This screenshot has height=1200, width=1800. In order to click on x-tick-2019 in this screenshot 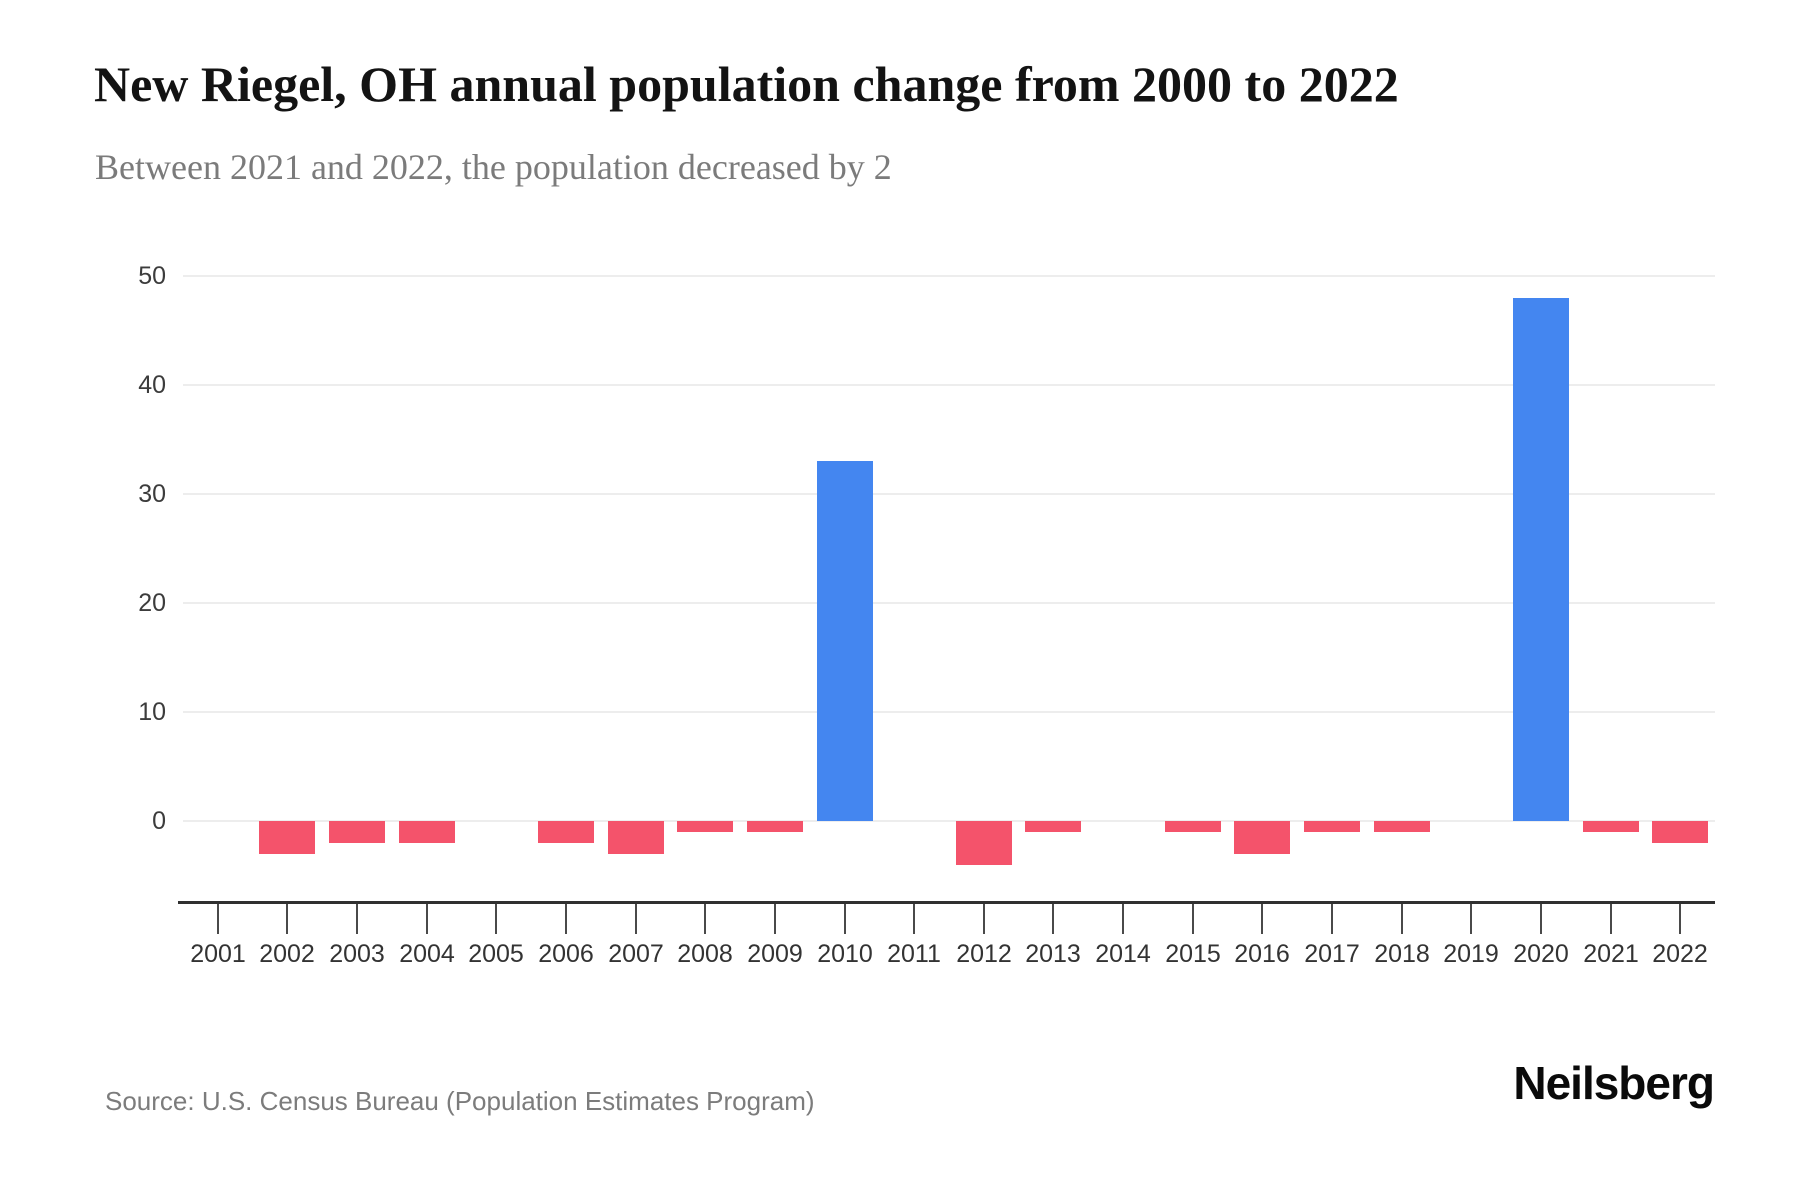, I will do `click(1471, 919)`.